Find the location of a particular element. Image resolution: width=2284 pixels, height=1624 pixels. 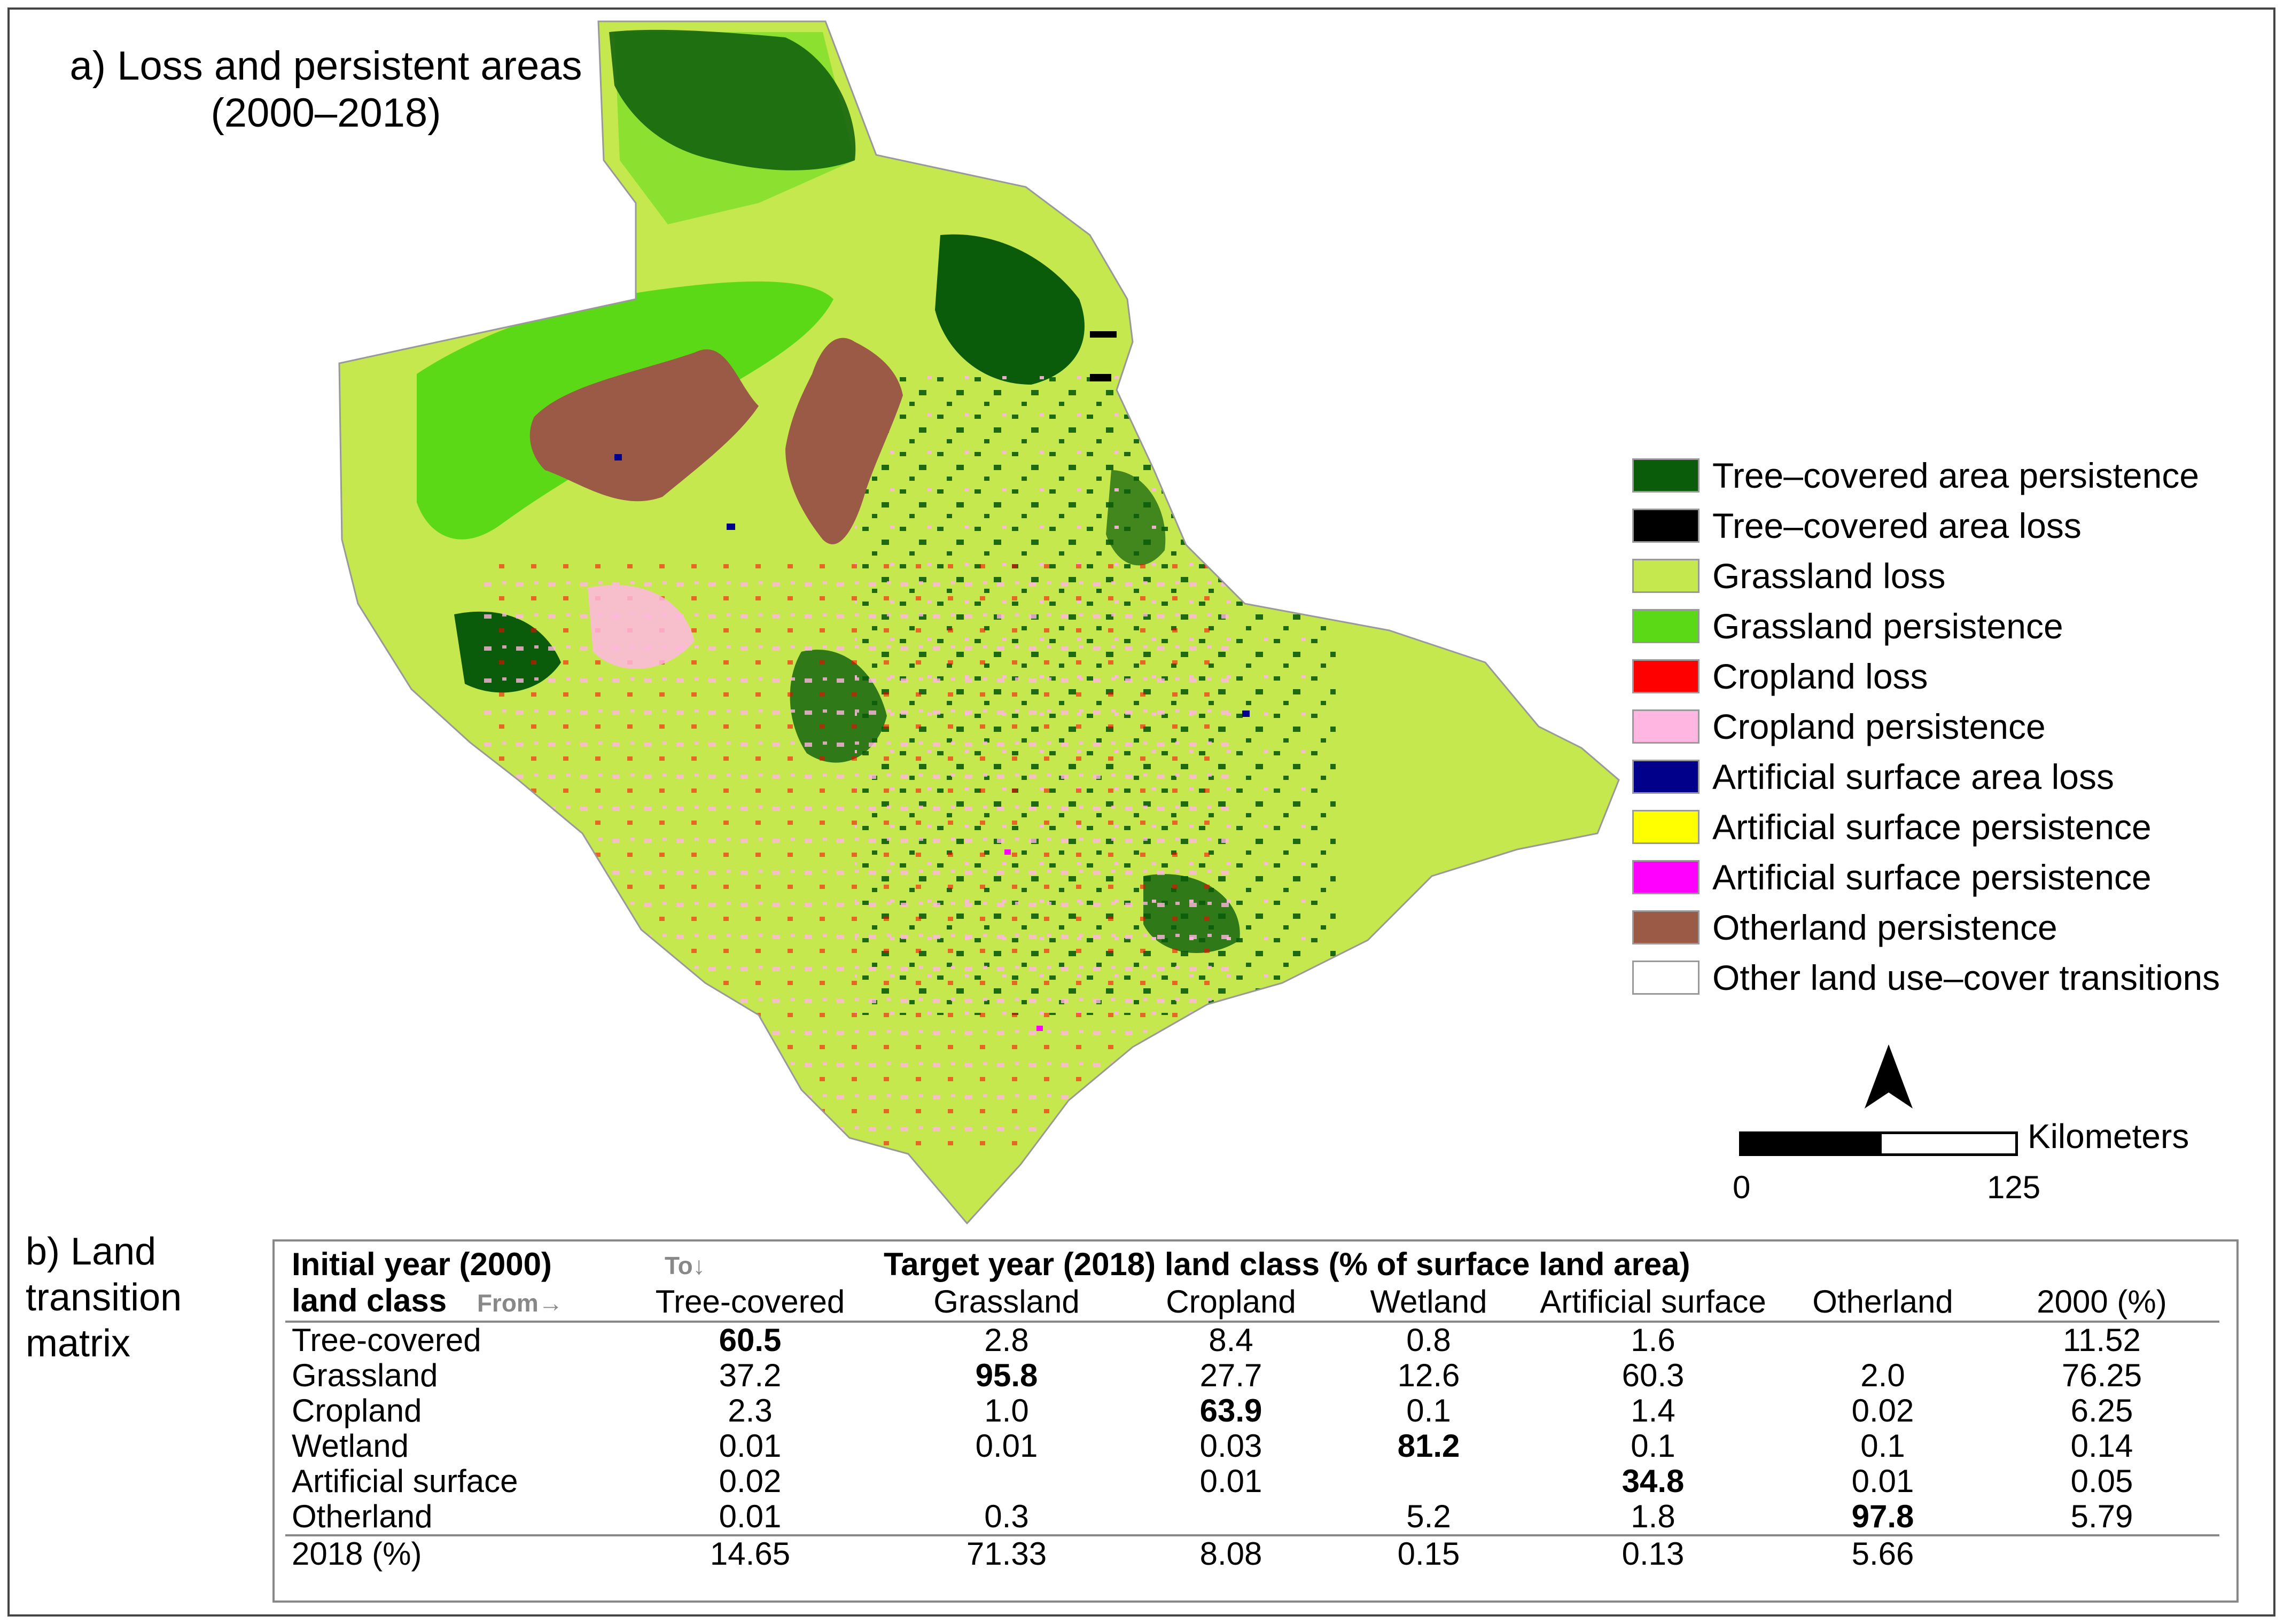

otherland-persistence-east is located at coordinates (844, 441).